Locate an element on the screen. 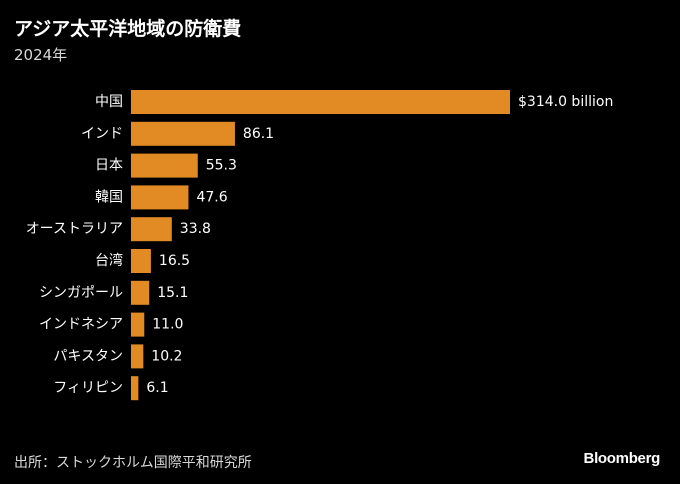 The image size is (680, 484). value-label: 47.6 is located at coordinates (211, 197).